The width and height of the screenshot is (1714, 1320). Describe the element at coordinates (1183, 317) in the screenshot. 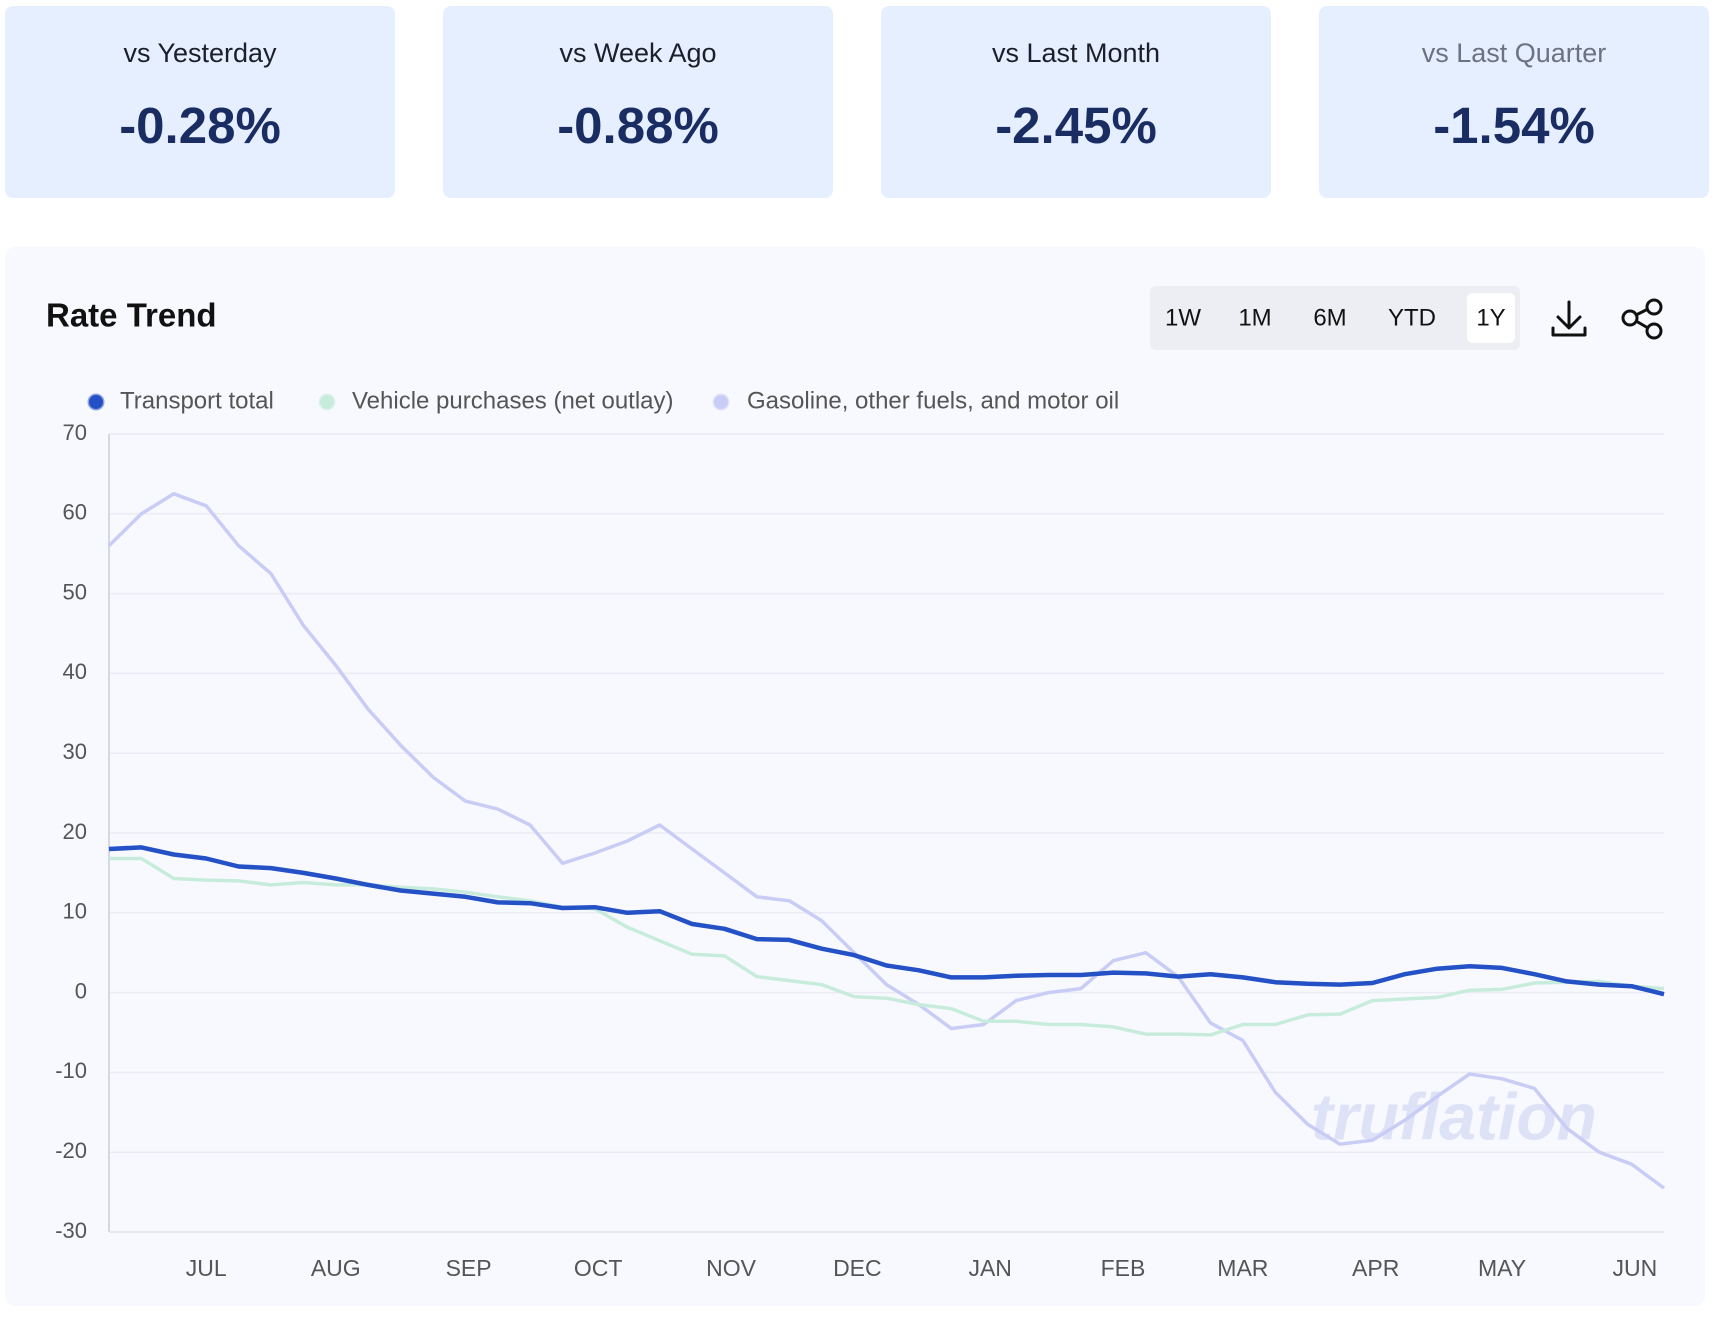

I see `range-button: 1W` at that location.